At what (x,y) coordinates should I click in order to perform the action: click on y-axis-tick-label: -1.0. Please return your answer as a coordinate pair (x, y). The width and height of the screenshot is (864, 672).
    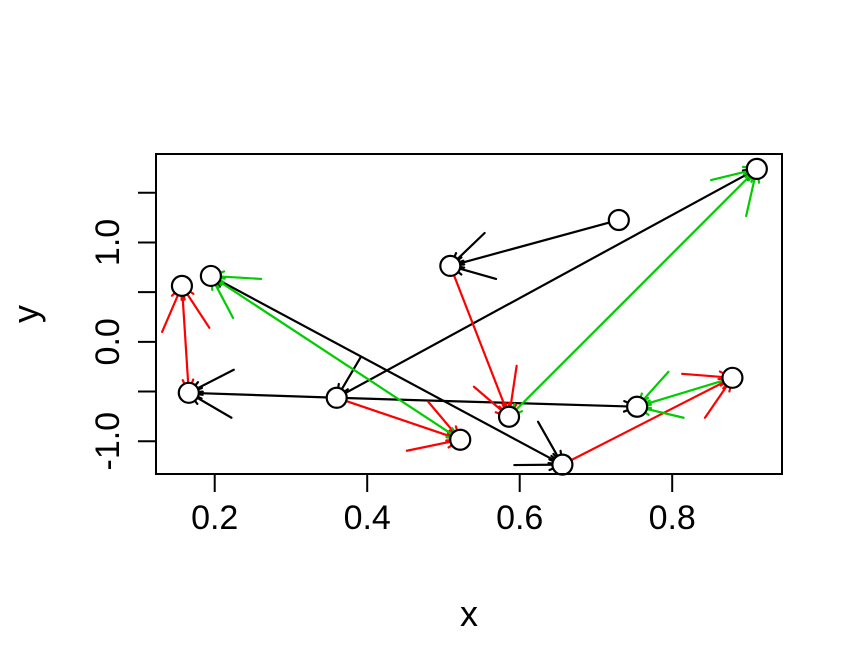
    Looking at the image, I should click on (108, 441).